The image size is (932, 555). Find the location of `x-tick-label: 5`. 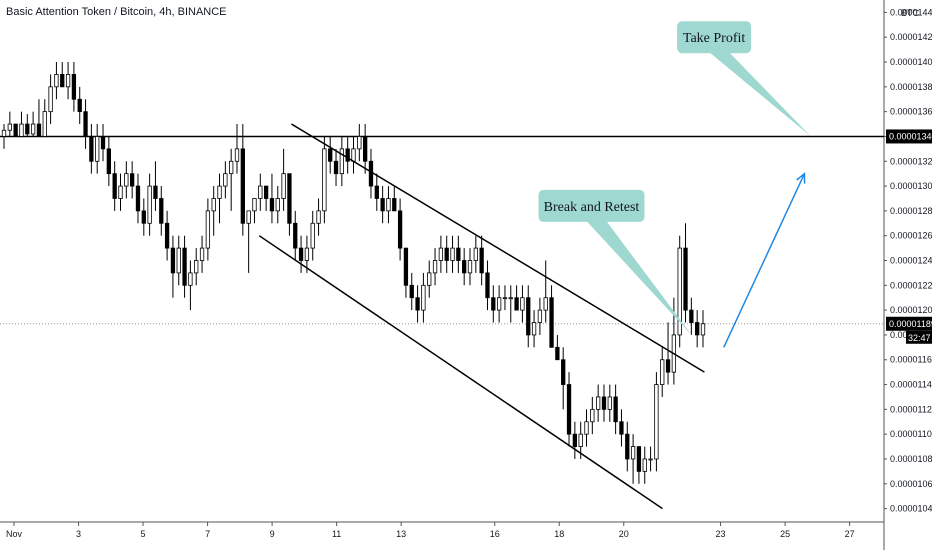

x-tick-label: 5 is located at coordinates (143, 534).